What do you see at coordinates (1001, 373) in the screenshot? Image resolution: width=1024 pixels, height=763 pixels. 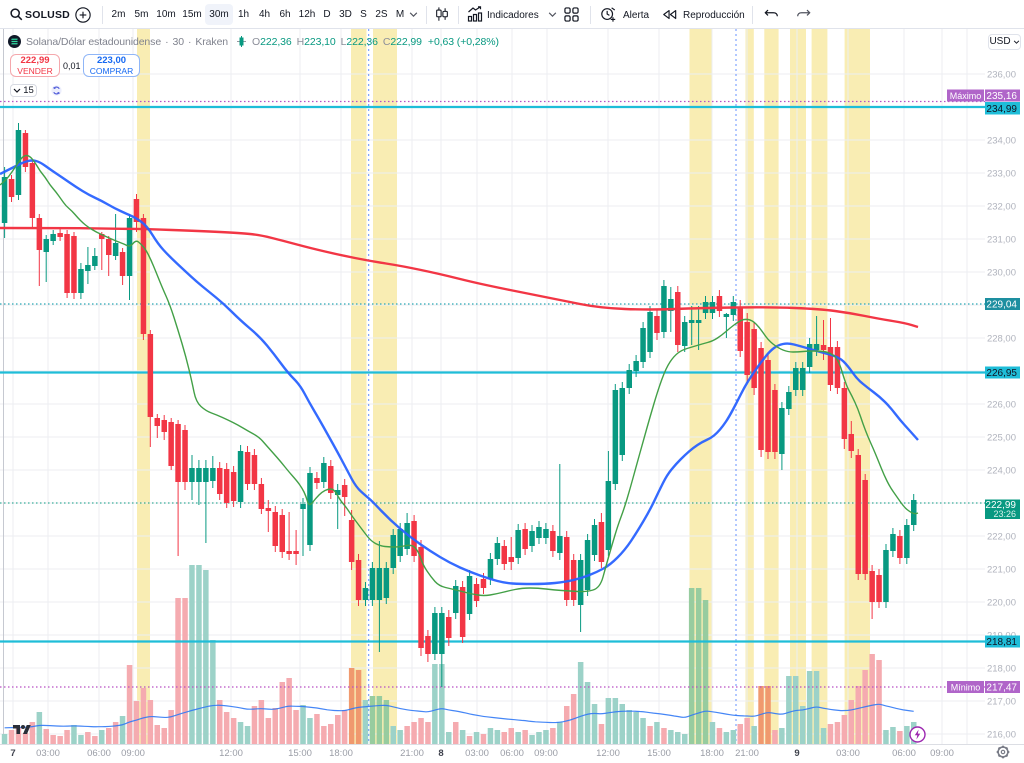 I see `svg-text: 226,95` at bounding box center [1001, 373].